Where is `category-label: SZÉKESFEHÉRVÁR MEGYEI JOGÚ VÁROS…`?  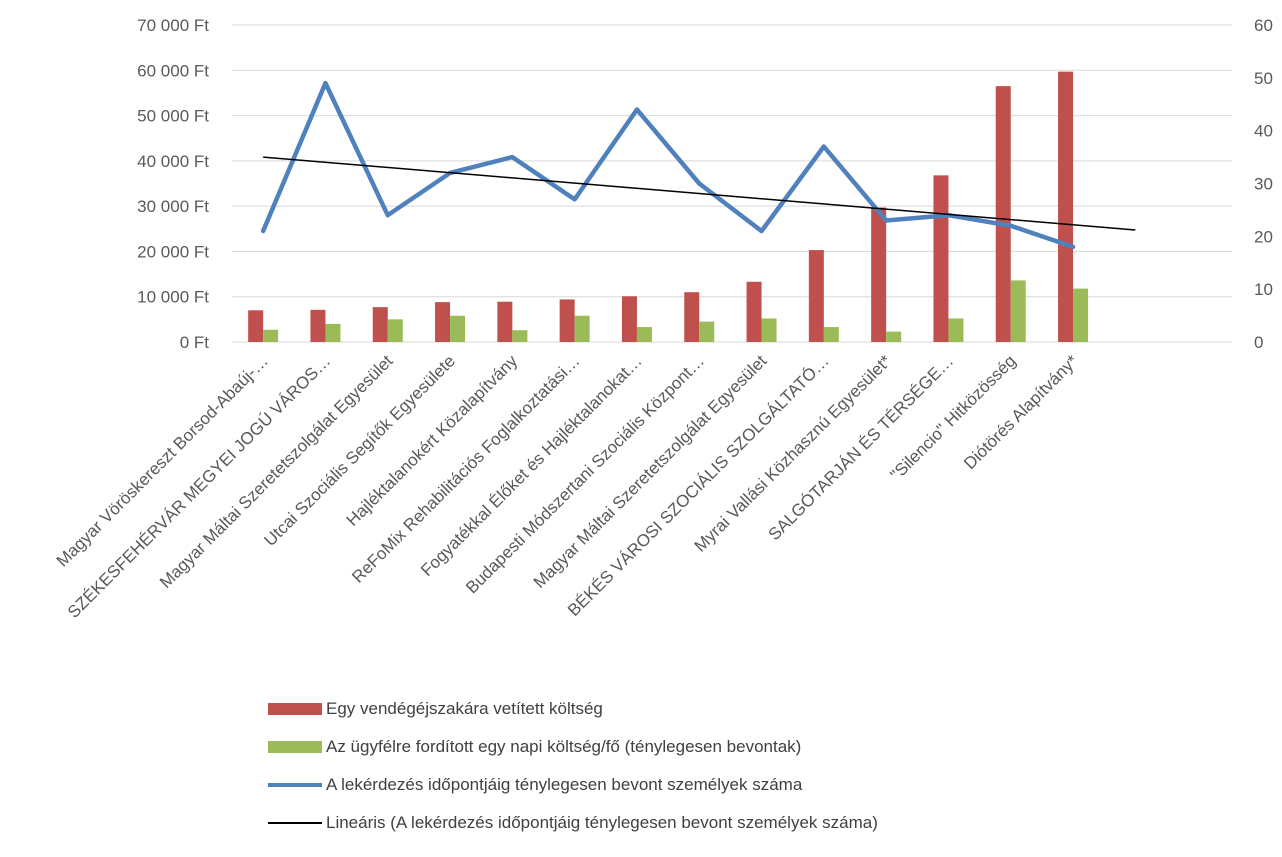 category-label: SZÉKESFEHÉRVÁR MEGYEI JOGÚ VÁROS… is located at coordinates (199, 486).